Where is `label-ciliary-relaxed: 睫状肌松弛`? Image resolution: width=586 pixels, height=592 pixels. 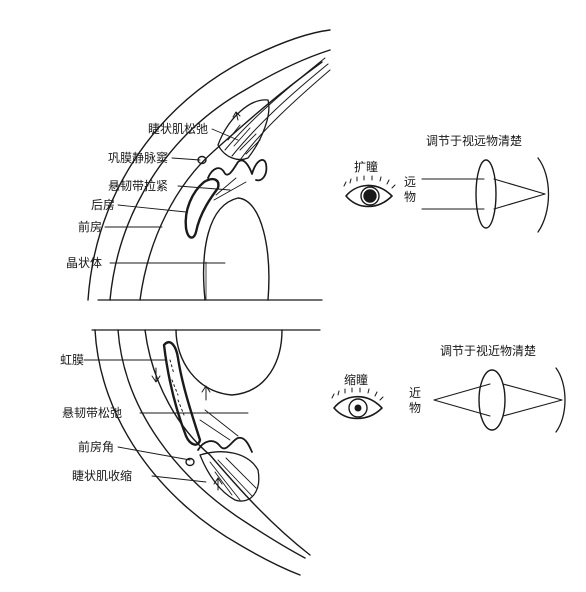
label-ciliary-relaxed: 睫状肌松弛 is located at coordinates (178, 129).